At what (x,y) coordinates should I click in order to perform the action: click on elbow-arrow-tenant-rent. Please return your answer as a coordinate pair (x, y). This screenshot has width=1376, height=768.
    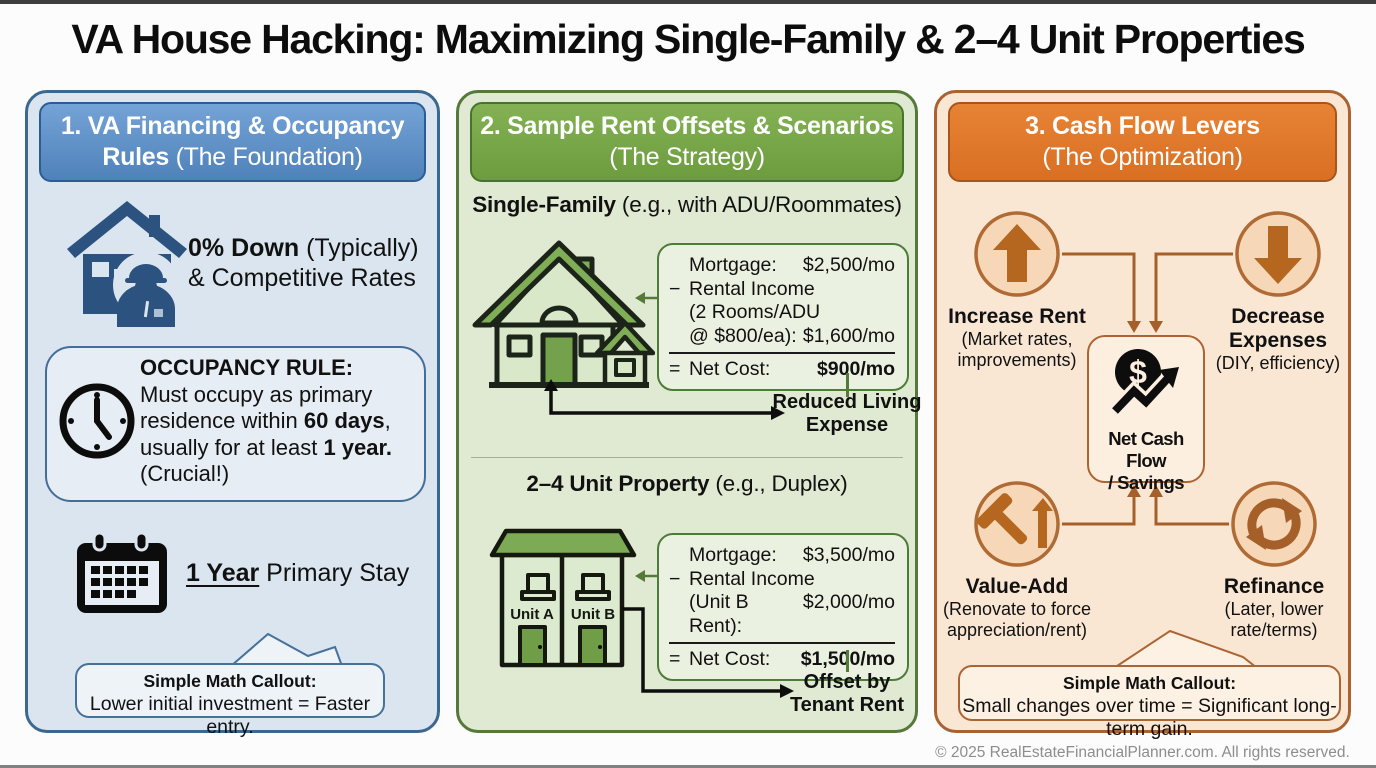
    Looking at the image, I should click on (708, 652).